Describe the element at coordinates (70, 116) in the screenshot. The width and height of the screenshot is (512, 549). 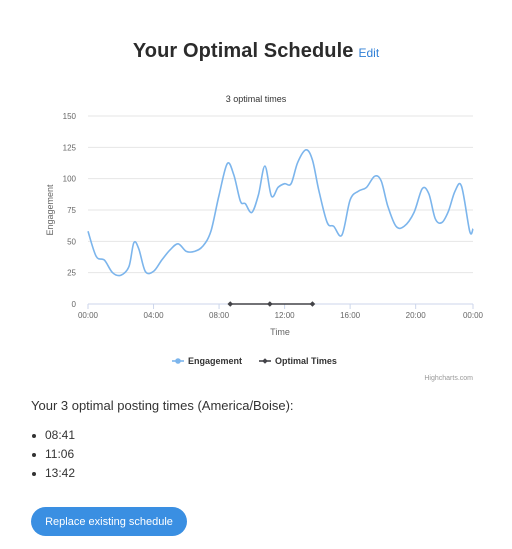
I see `y-tick-label: 150` at that location.